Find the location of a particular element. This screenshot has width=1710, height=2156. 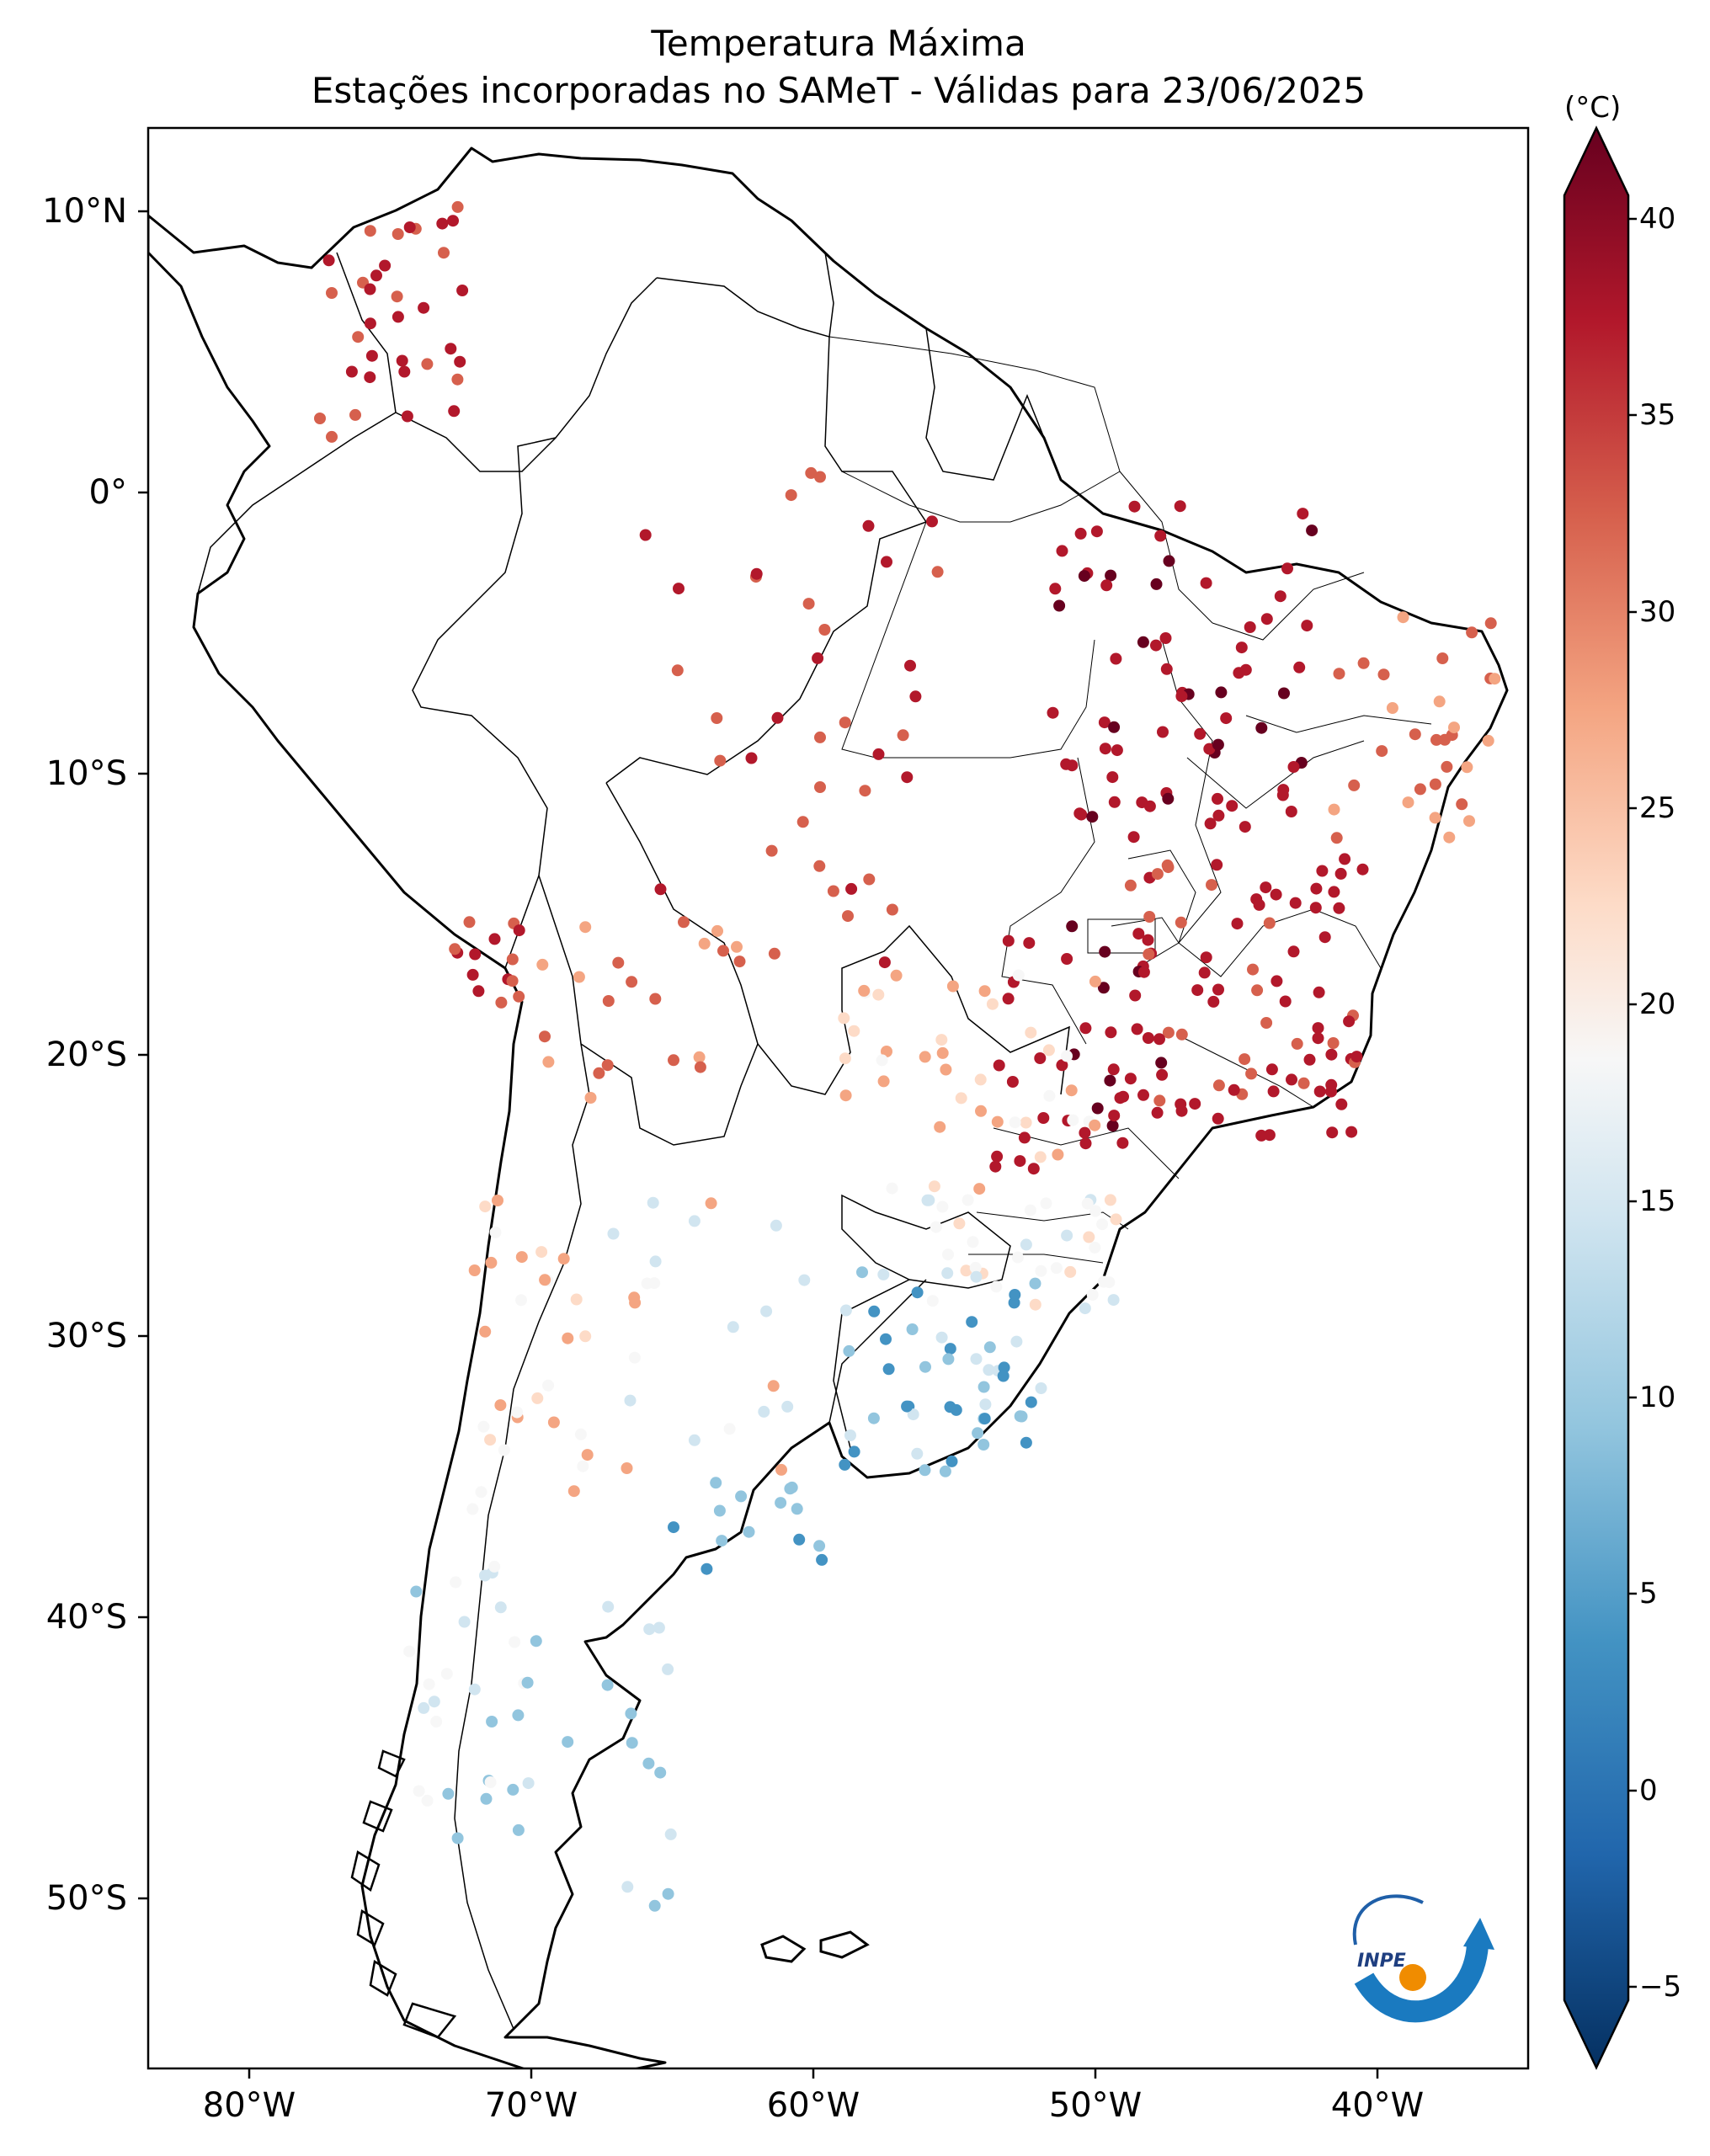

colorbar-tick-20: 20 is located at coordinates (1657, 1005).